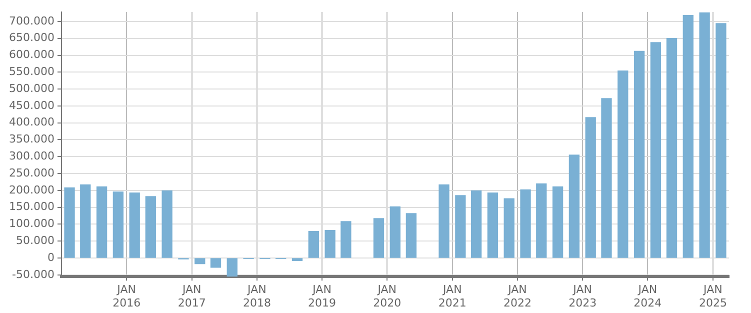 The width and height of the screenshot is (751, 313). What do you see at coordinates (31, 37) in the screenshot?
I see `y-tick-label: 650.000` at bounding box center [31, 37].